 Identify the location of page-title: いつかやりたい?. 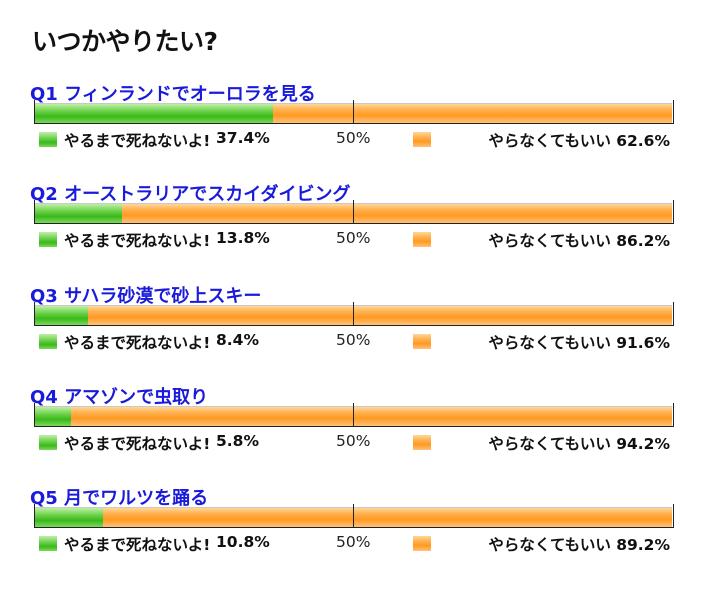
(125, 41).